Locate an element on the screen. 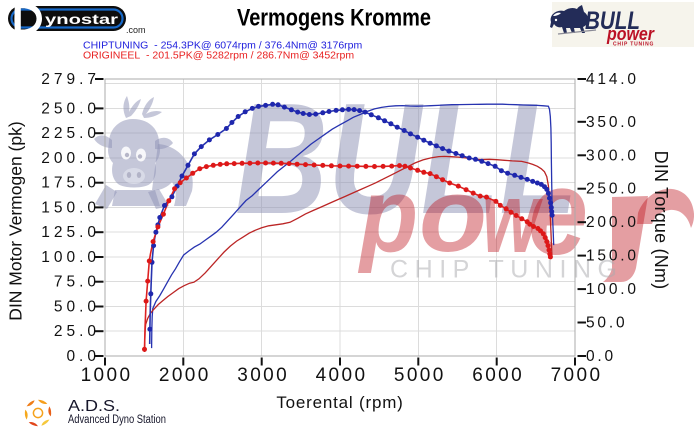 The image size is (694, 428). svg-text: 2000 is located at coordinates (185, 375).